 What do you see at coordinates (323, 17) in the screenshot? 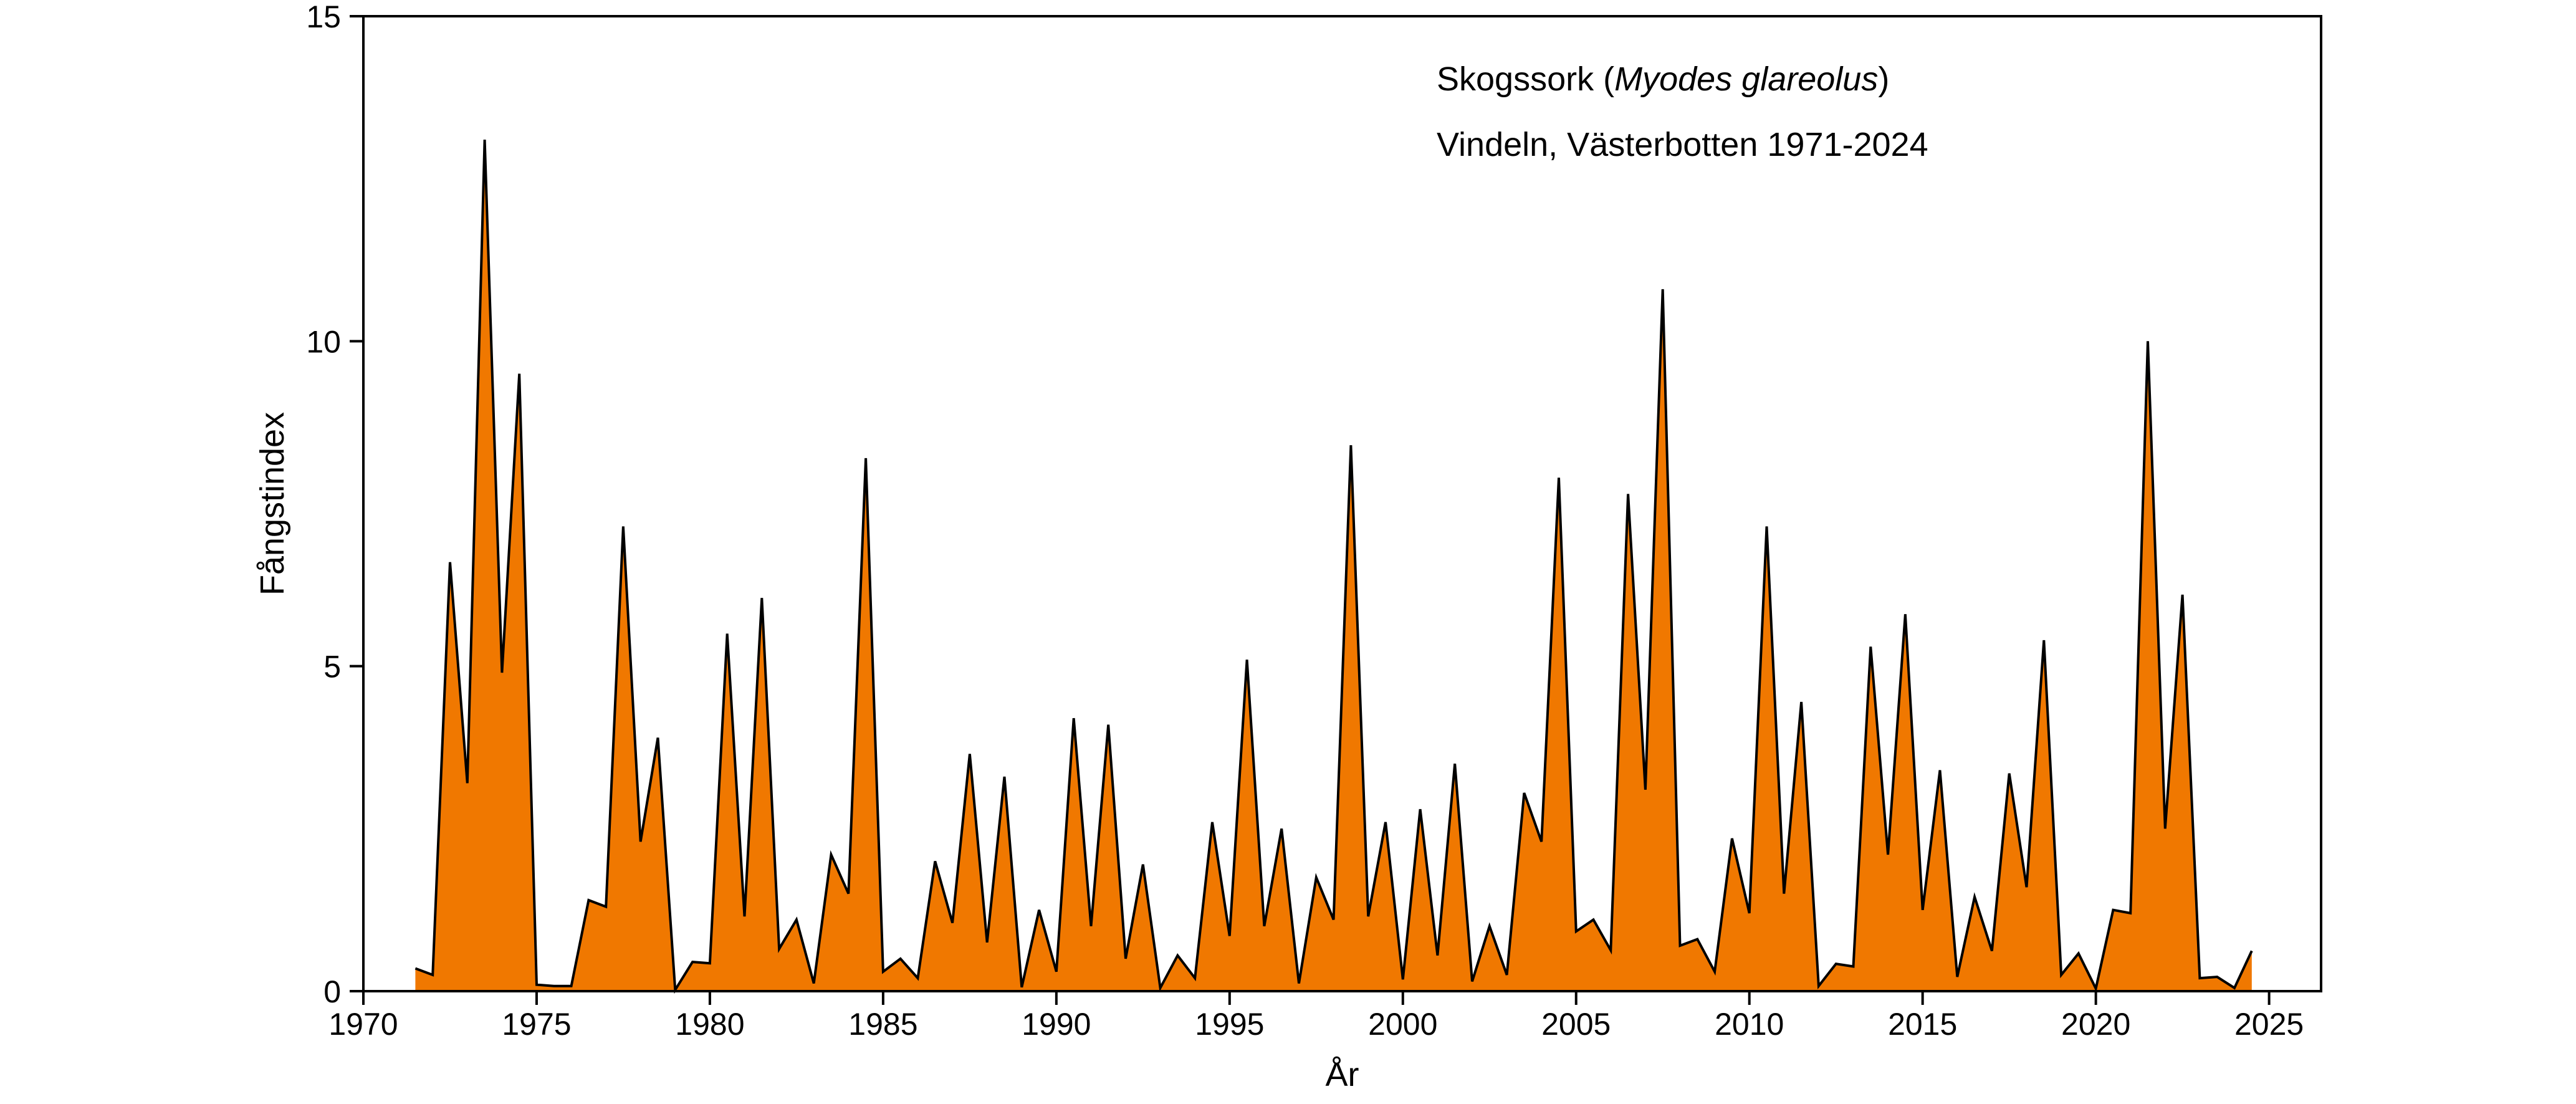
I see `y-tick-label-15: 15` at bounding box center [323, 17].